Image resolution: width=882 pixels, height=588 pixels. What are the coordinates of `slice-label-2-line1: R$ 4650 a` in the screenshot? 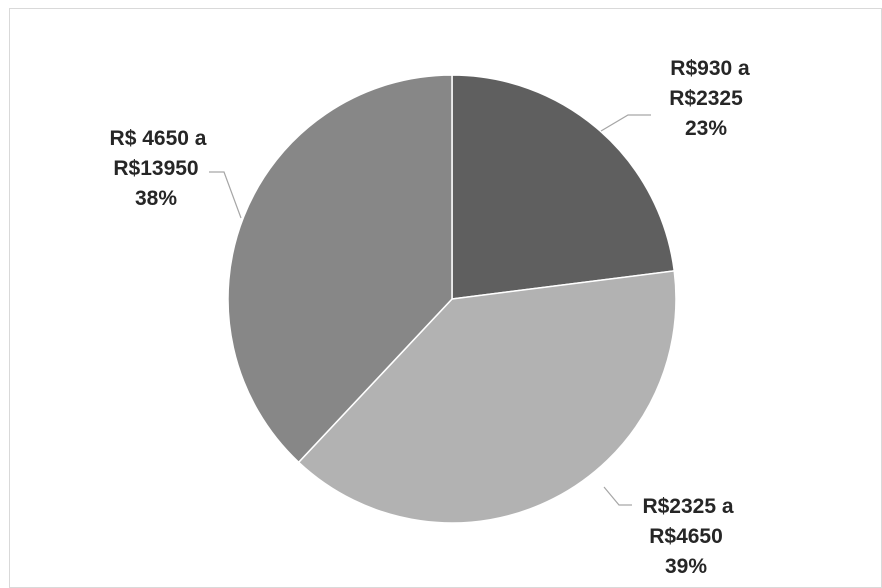 It's located at (158, 138).